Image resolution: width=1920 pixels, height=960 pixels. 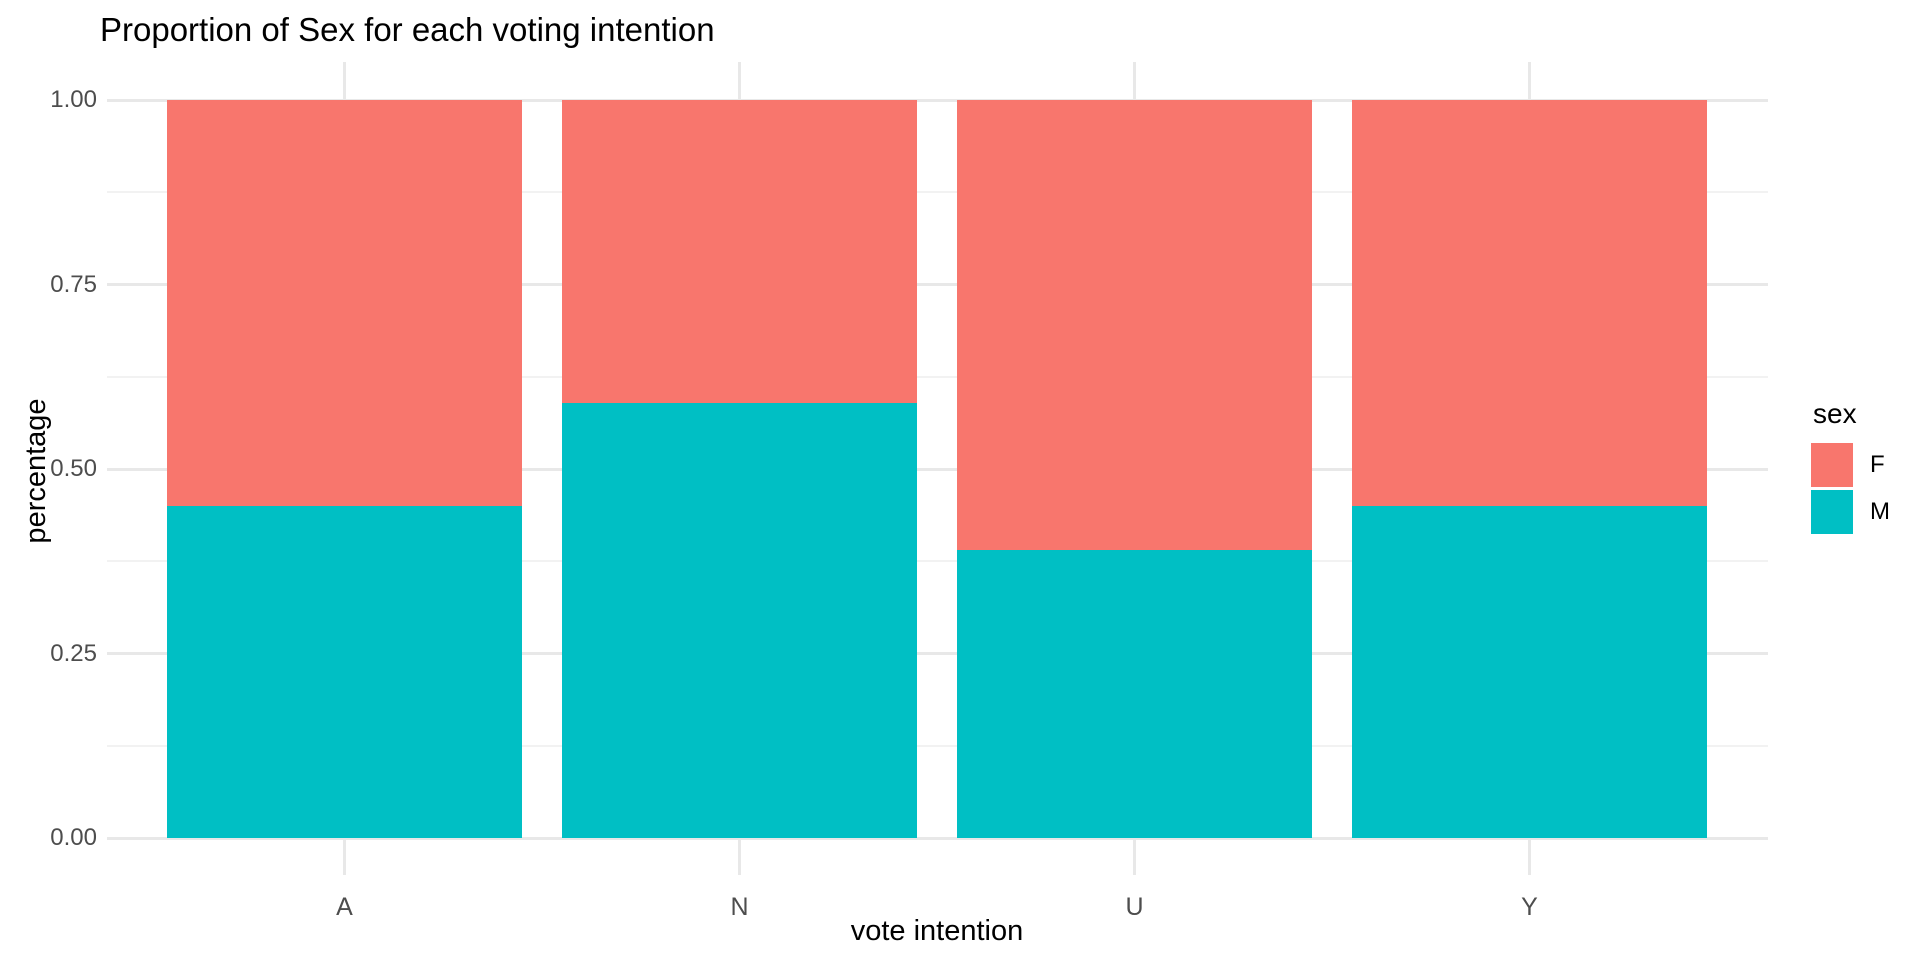 I want to click on x-tick-label: U, so click(x=1134, y=907).